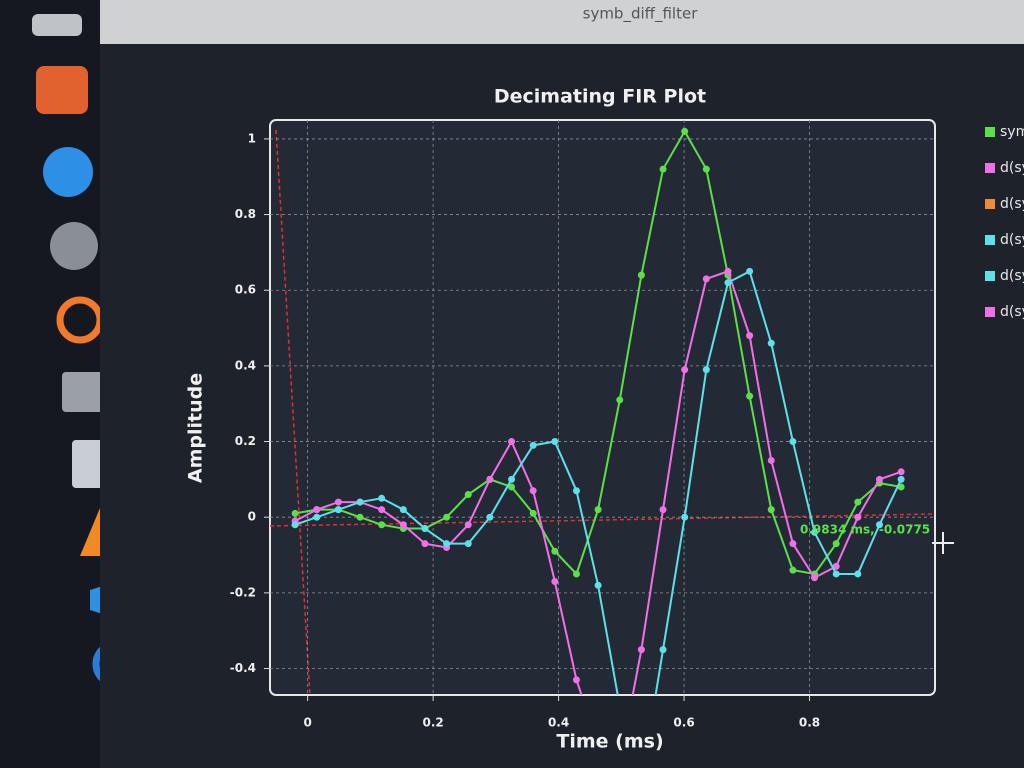  I want to click on x-tick-label: 0, so click(307, 723).